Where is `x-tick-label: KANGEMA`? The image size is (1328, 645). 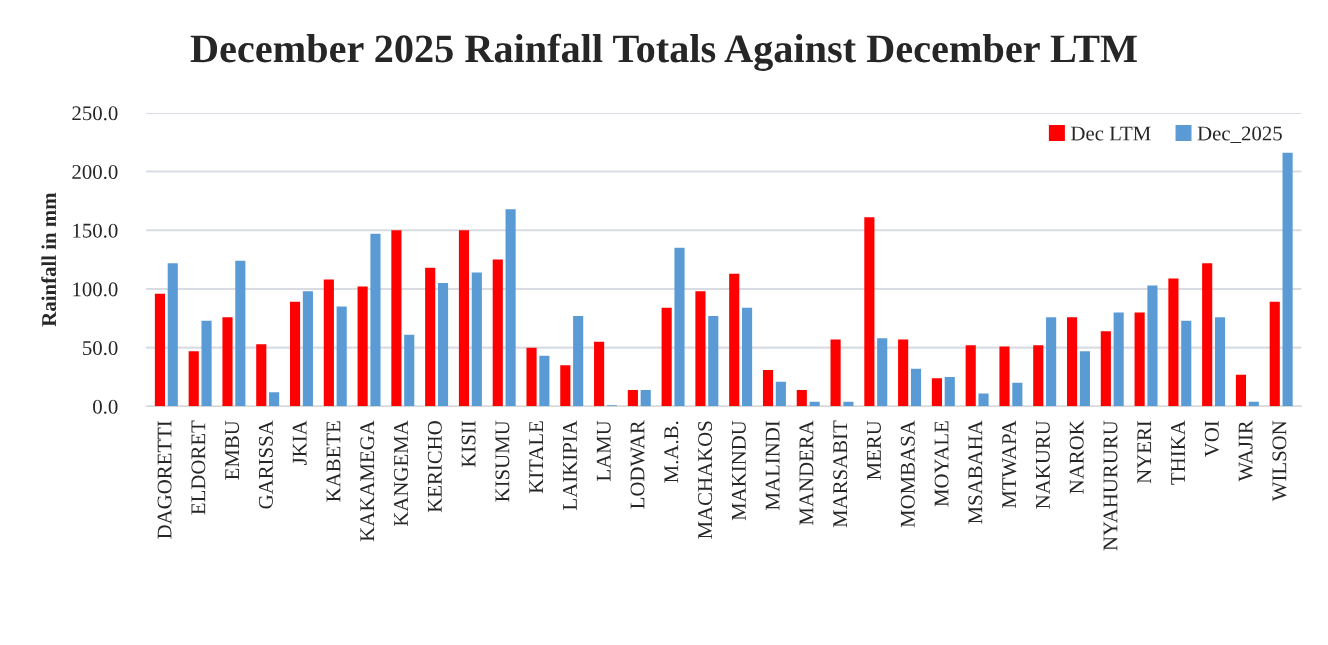 x-tick-label: KANGEMA is located at coordinates (401, 473).